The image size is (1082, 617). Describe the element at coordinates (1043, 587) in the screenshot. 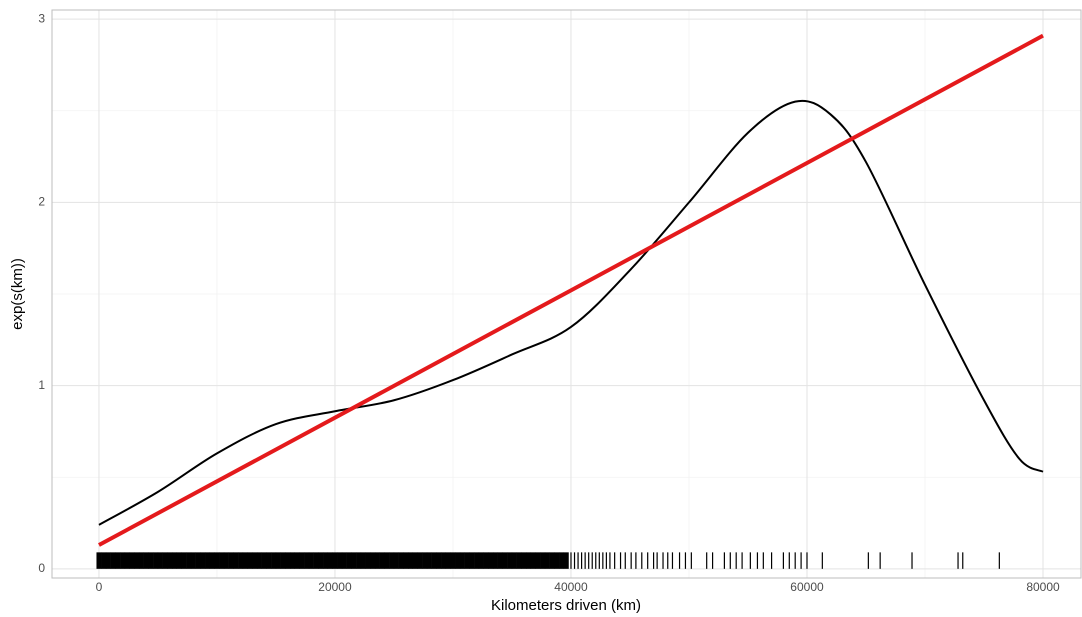

I see `x-tick-label: 80000` at that location.